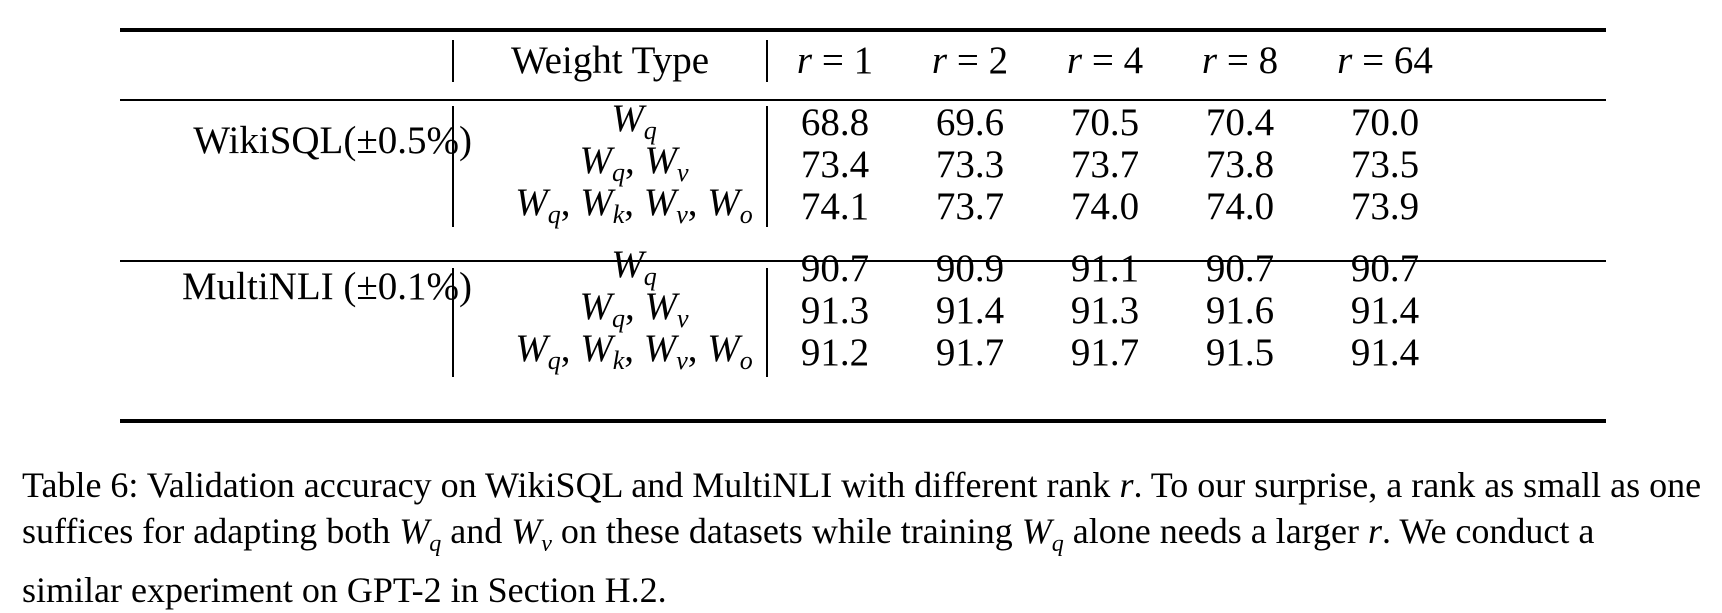 The height and width of the screenshot is (613, 1722). Describe the element at coordinates (1240, 60) in the screenshot. I see `header-rank-8: r = 8` at that location.